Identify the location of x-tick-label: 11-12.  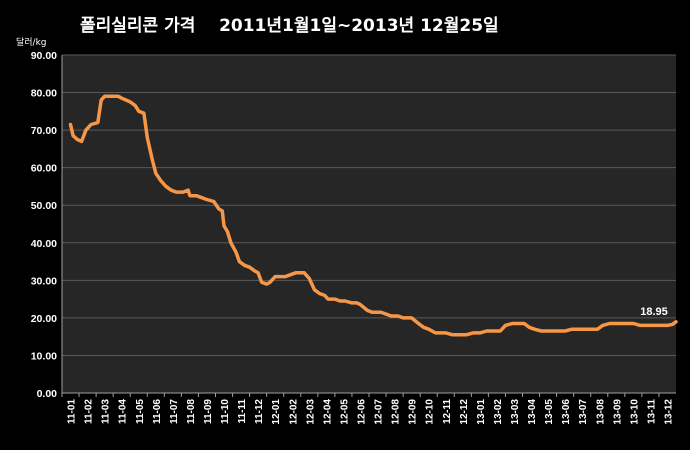
(259, 411).